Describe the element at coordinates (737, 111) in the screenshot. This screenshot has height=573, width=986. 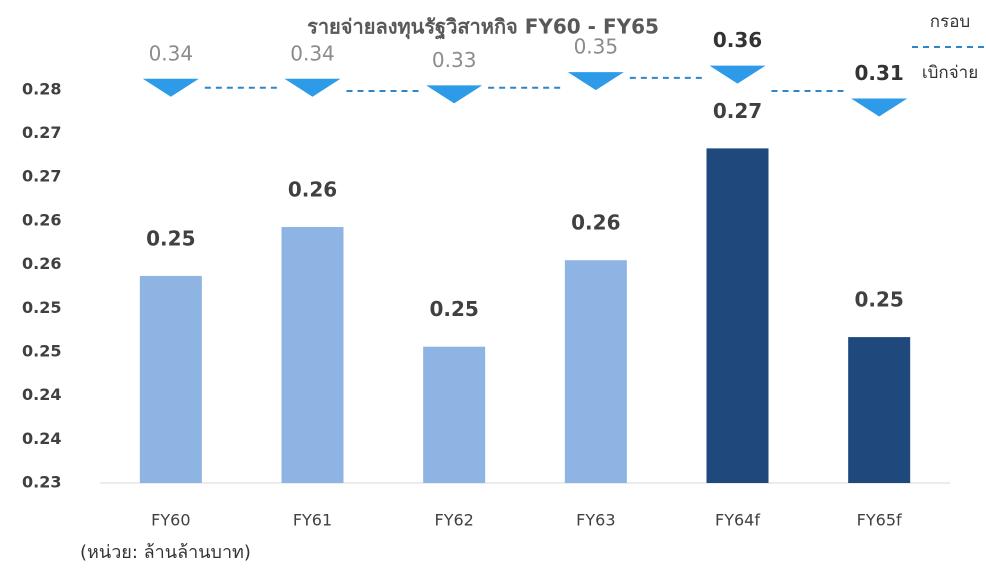
I see `data-label: 0.27` at that location.